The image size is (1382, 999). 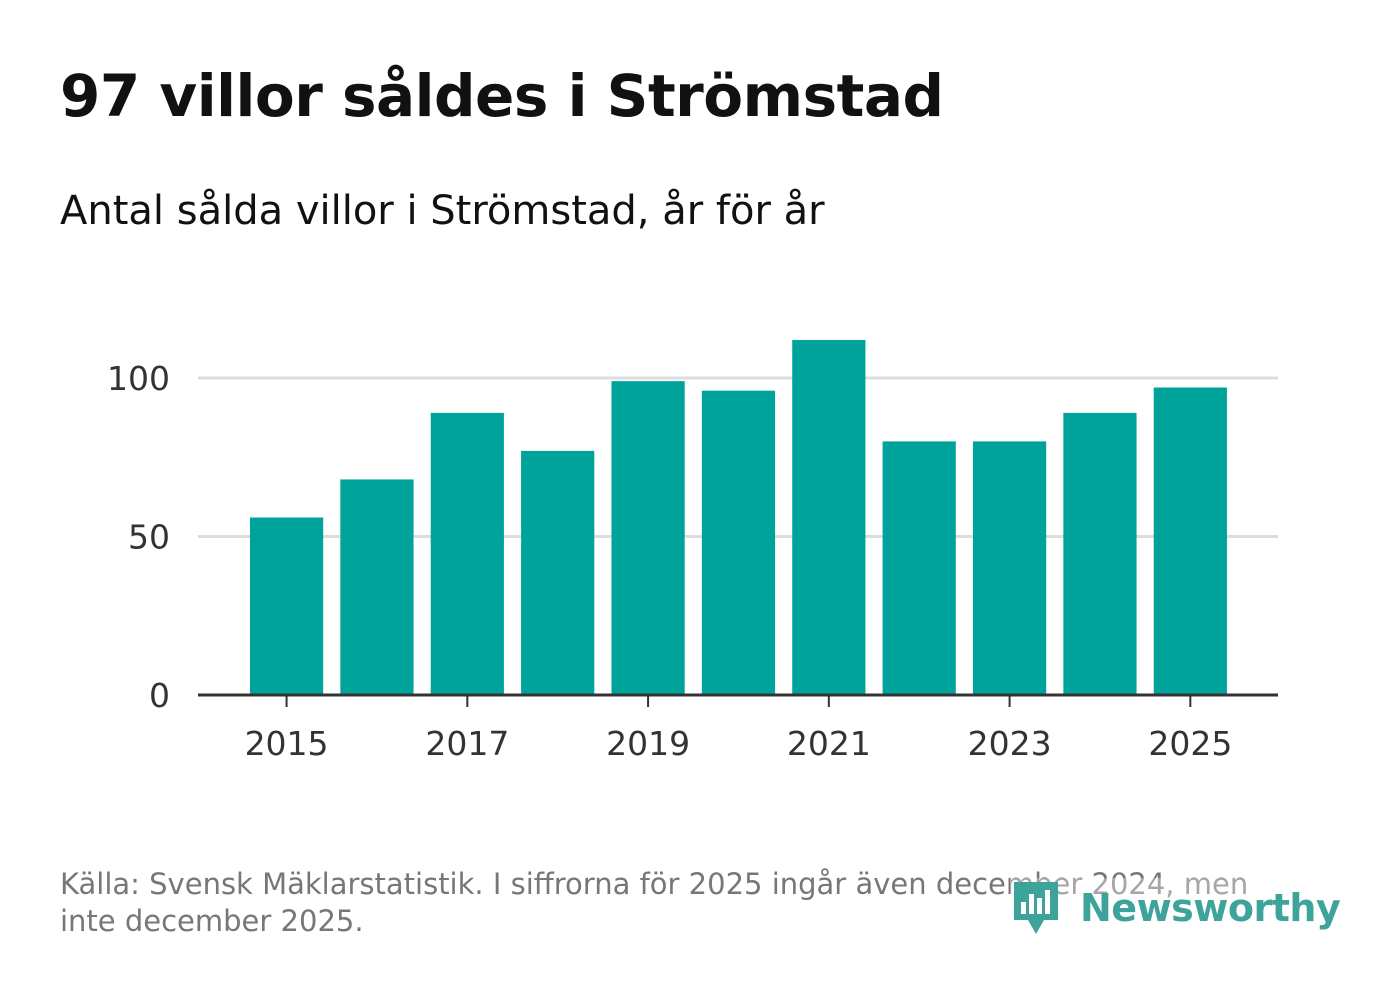 I want to click on y-tick-label-100: 100, so click(x=138, y=378).